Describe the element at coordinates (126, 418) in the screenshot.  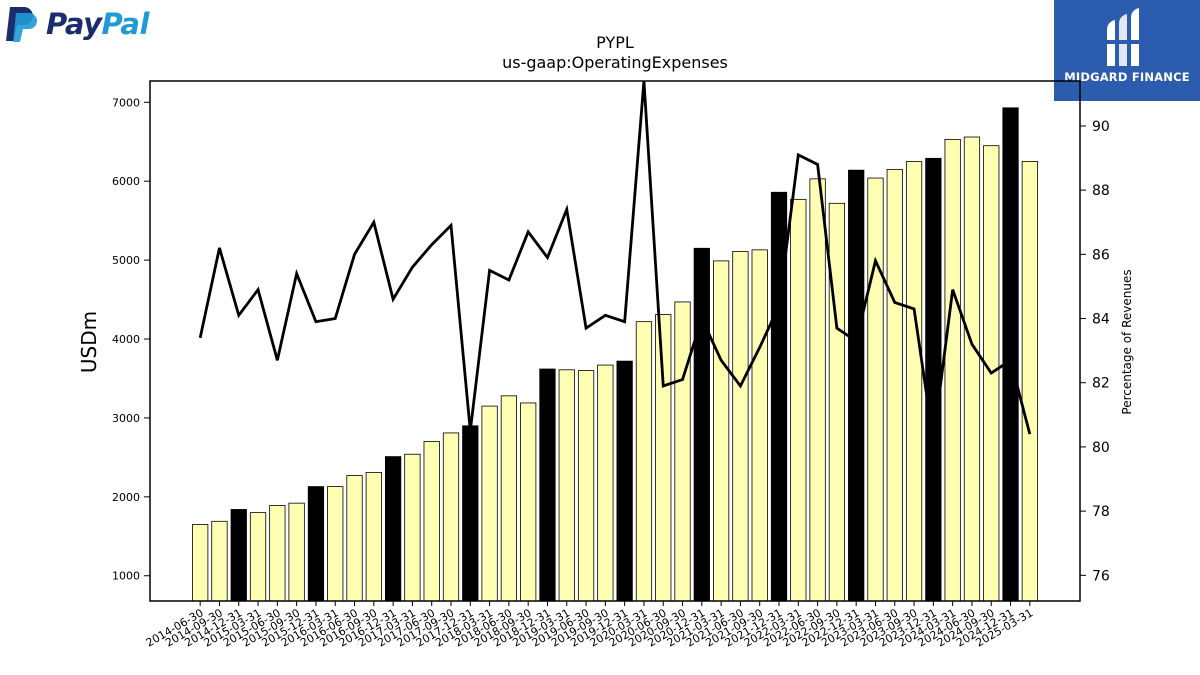
I see `y-tick-label: 3000` at that location.